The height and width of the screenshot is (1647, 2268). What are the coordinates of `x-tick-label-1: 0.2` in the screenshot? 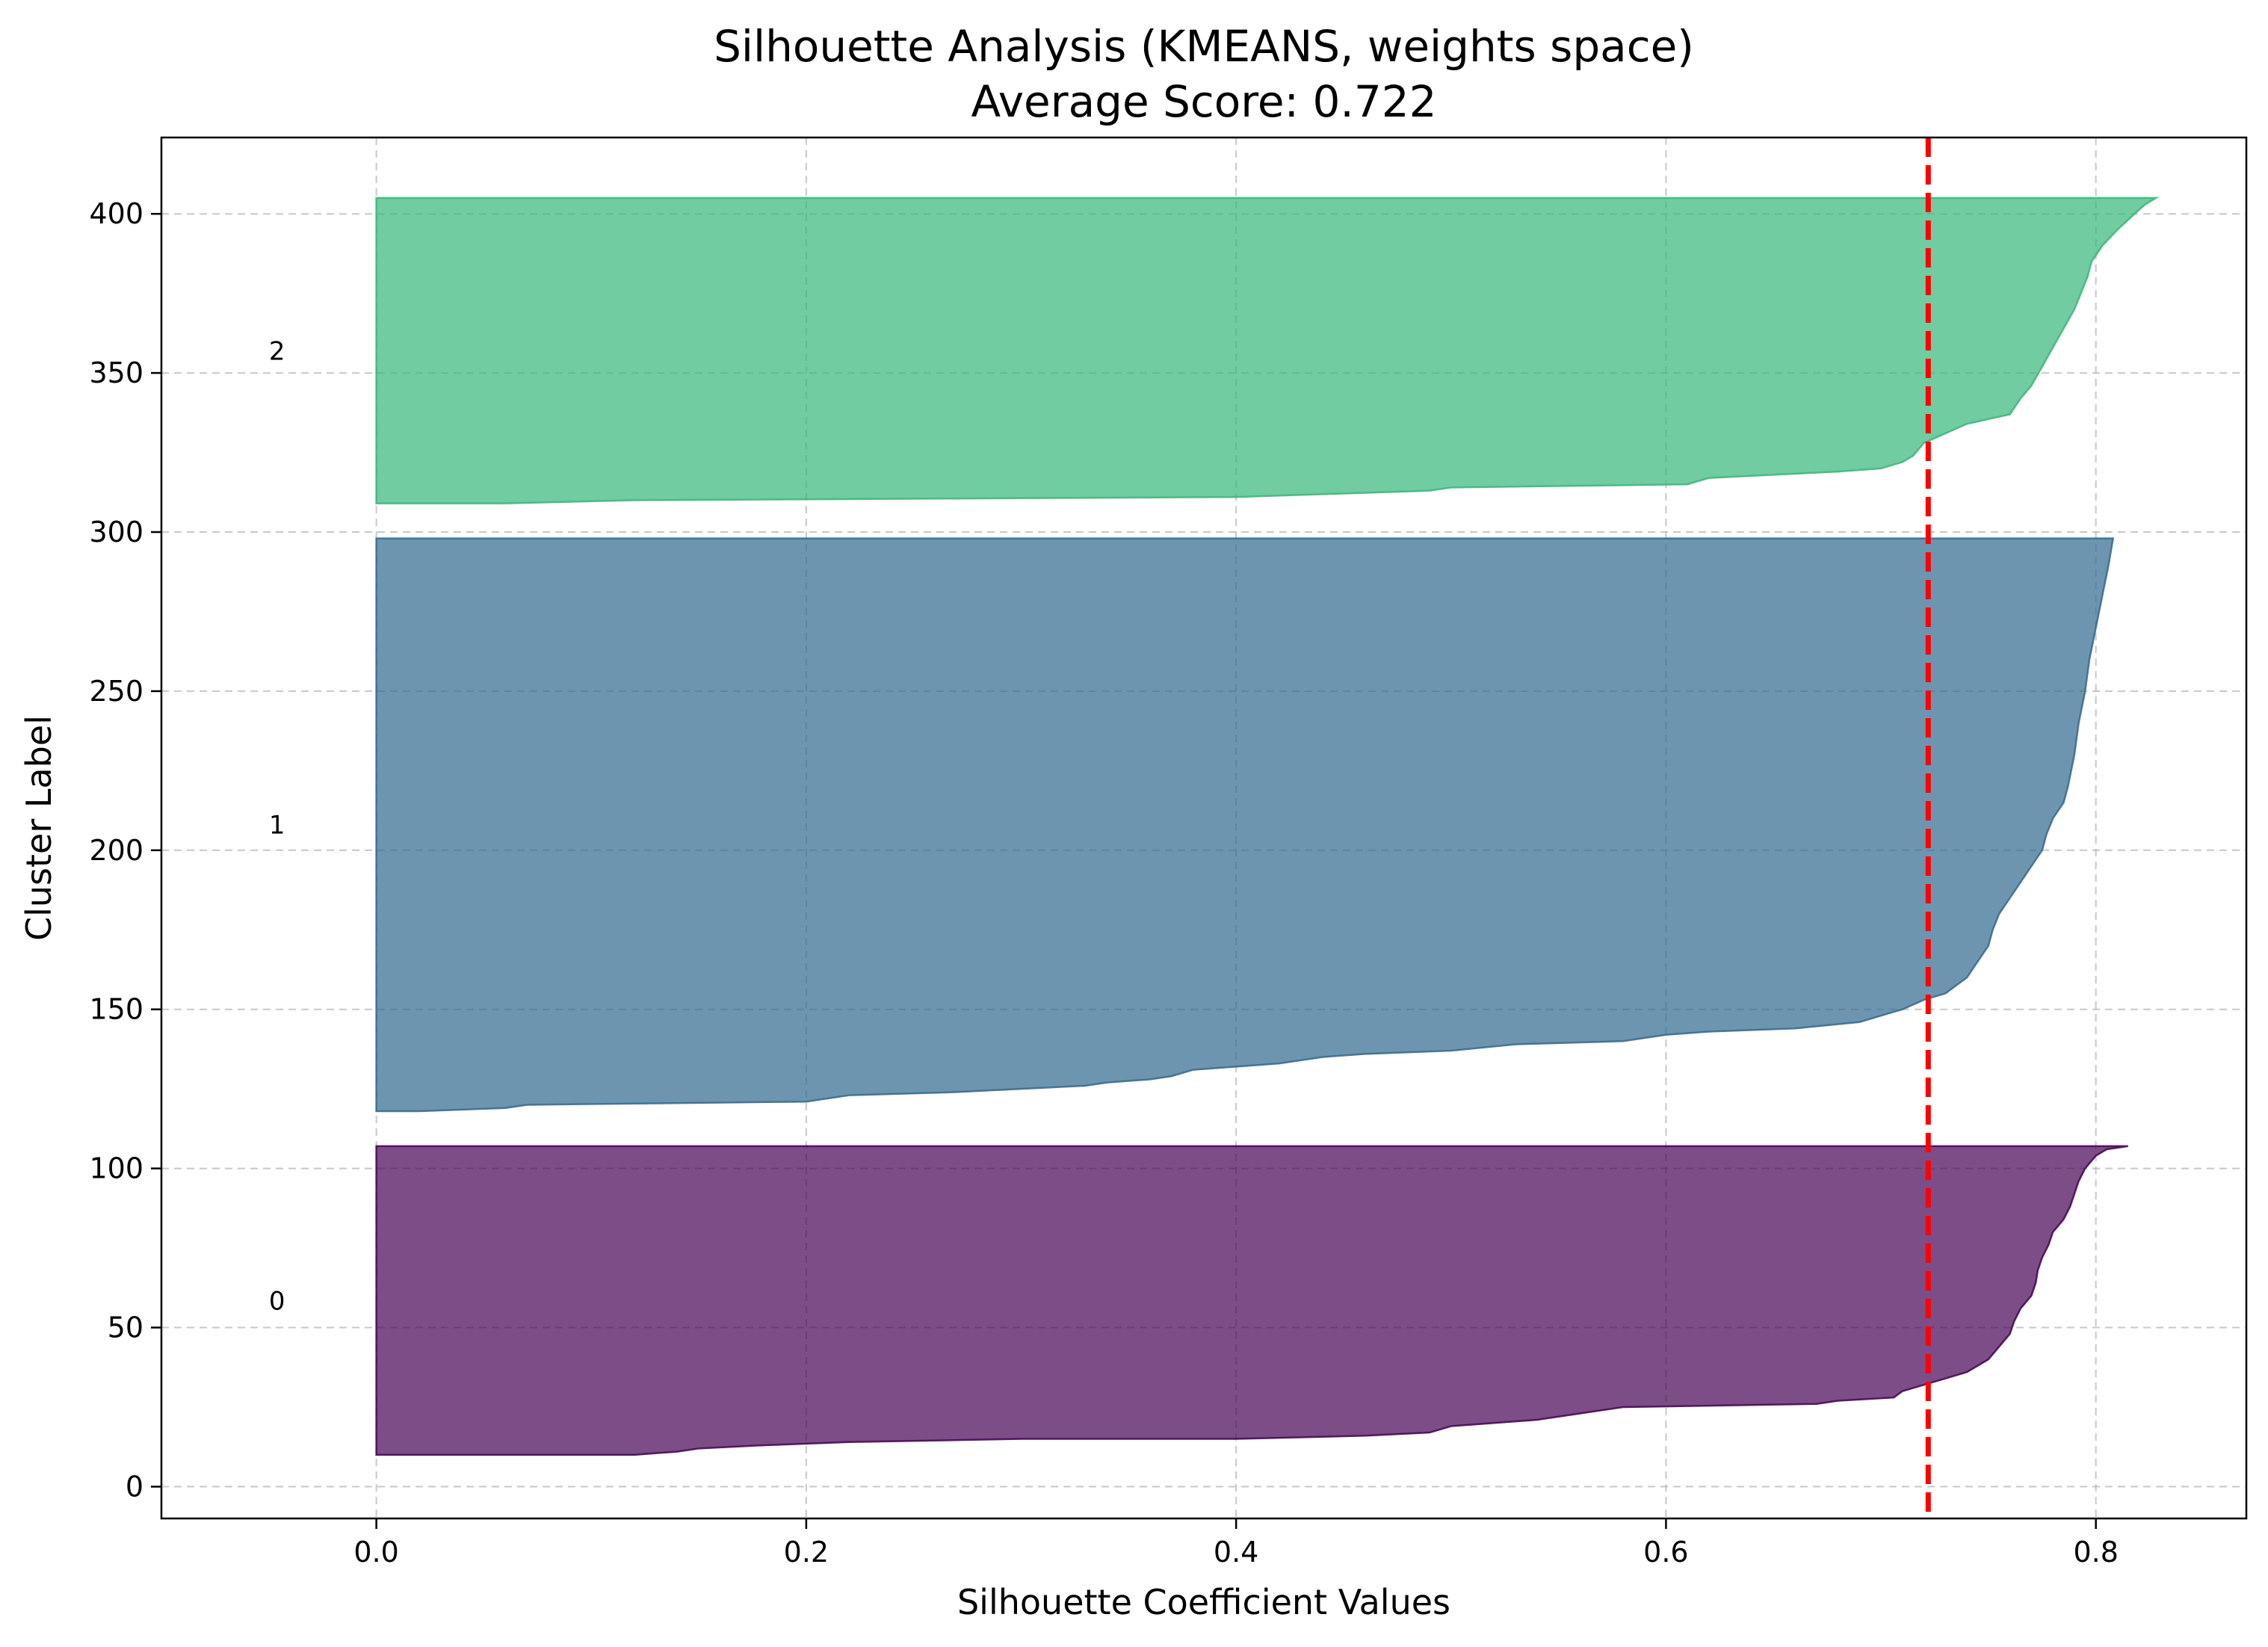 It's located at (806, 1552).